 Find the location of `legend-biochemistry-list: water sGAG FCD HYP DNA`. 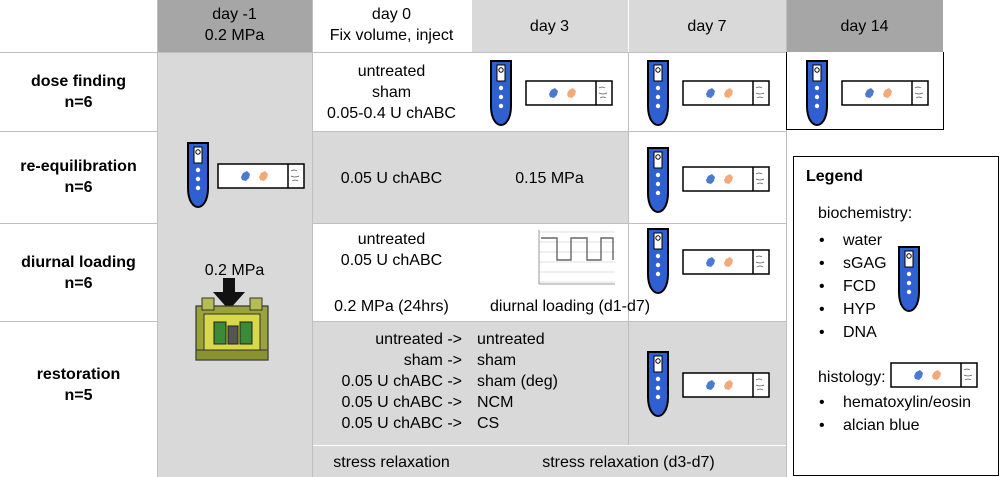

legend-biochemistry-list: water sGAG FCD HYP DNA is located at coordinates (852, 286).